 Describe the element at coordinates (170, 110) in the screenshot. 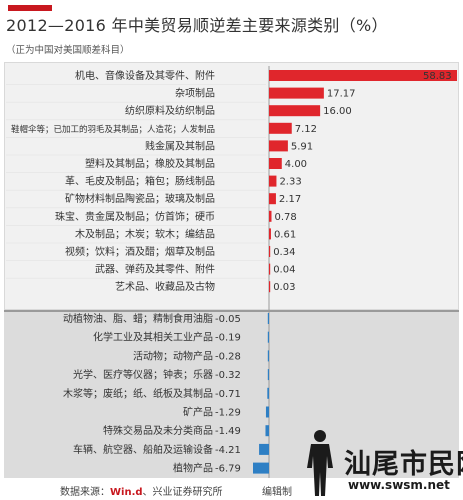

I see `category-label-3: 纺织原料及纺织制品` at that location.